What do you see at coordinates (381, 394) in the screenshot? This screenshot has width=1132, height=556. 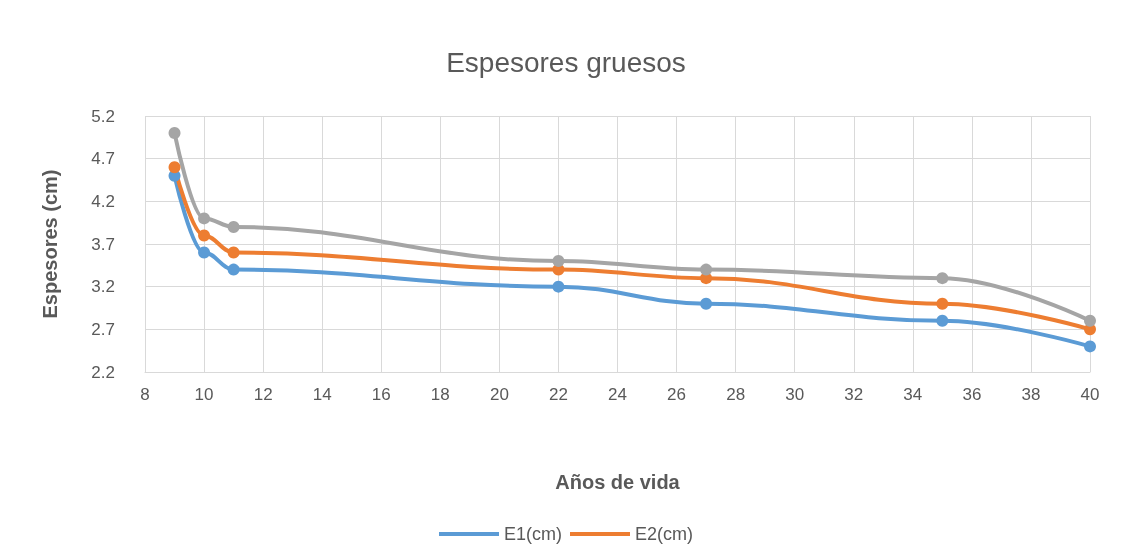 I see `x-tick-label: 16` at bounding box center [381, 394].